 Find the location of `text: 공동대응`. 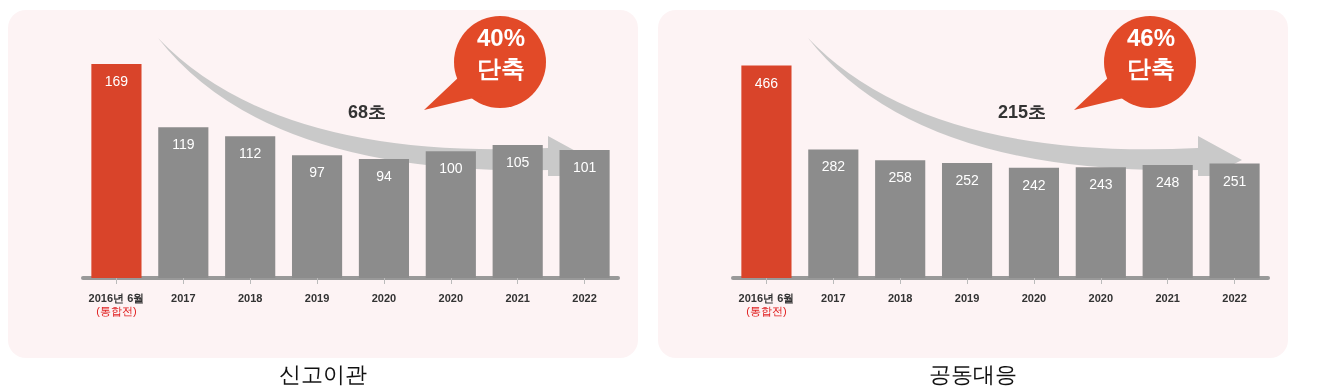

text: 공동대응 is located at coordinates (973, 375).